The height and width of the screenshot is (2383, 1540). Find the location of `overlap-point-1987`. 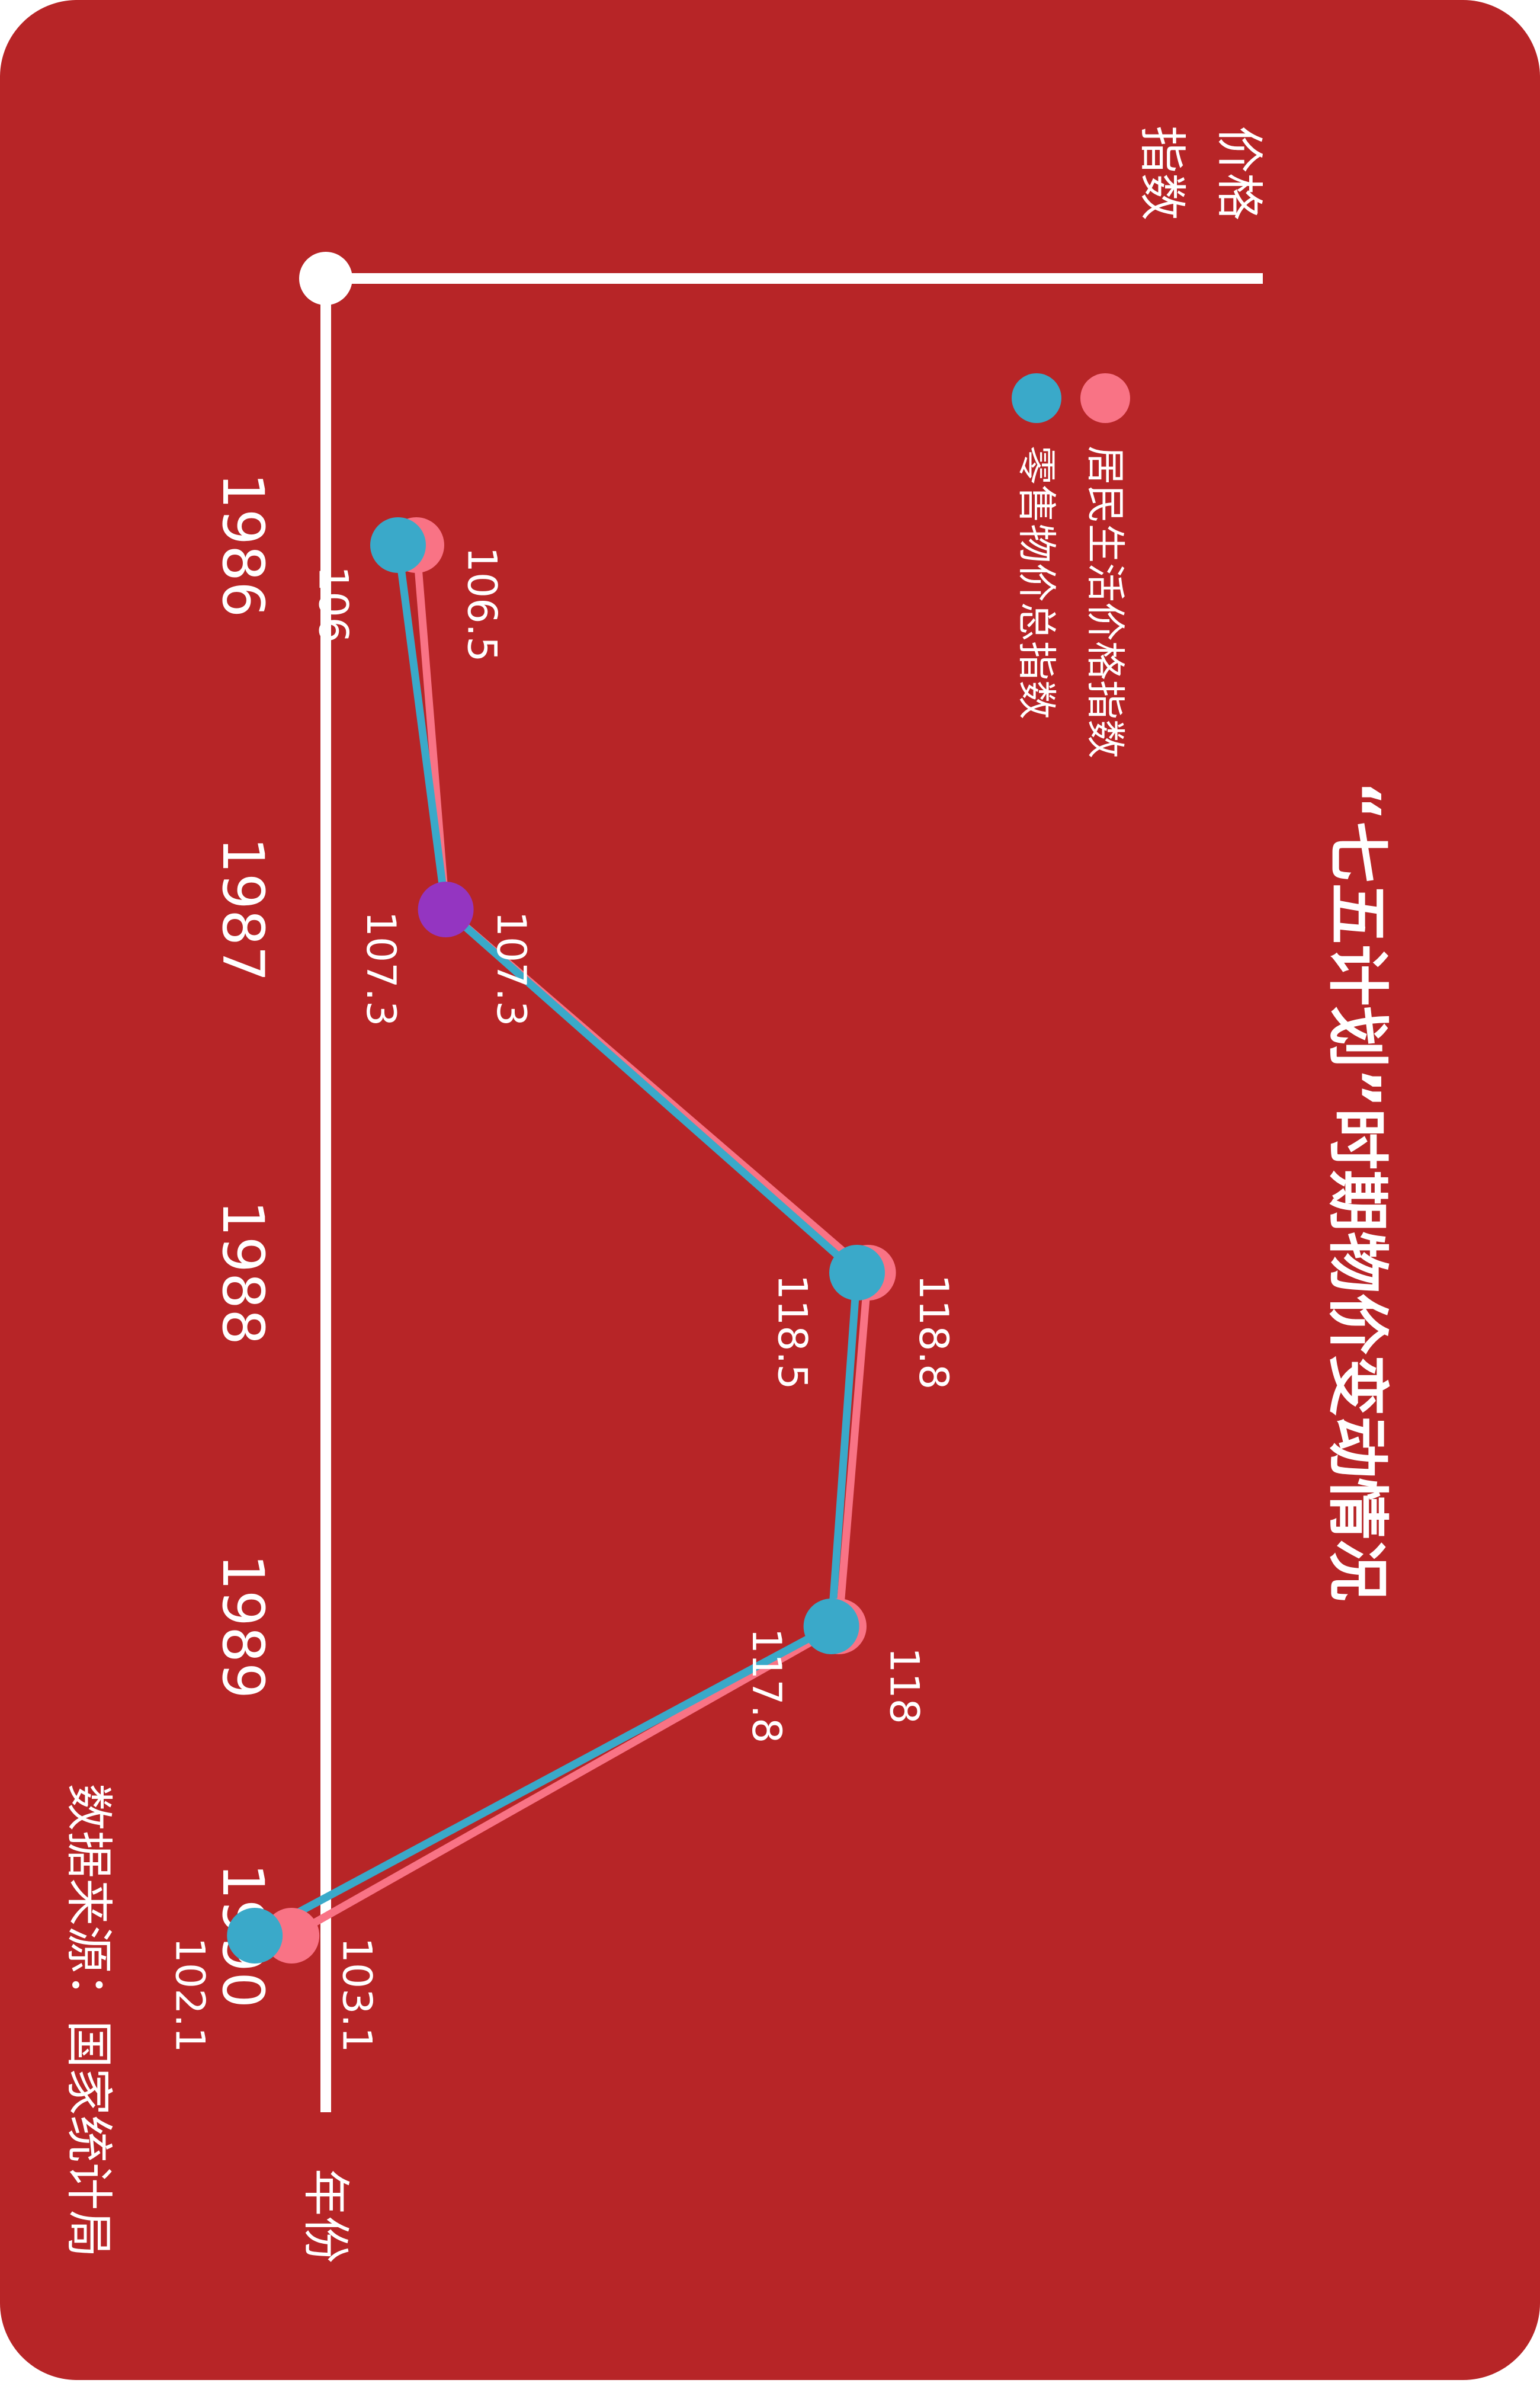

overlap-point-1987 is located at coordinates (446, 910).